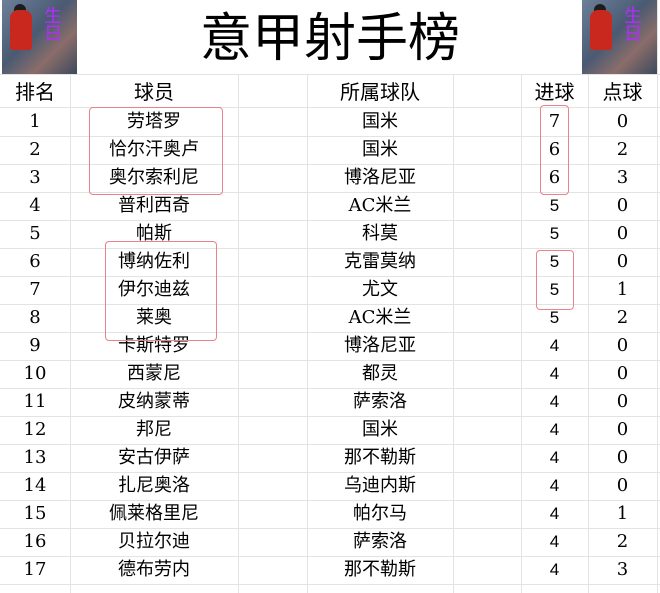  I want to click on cell-rank: 4, so click(35, 205).